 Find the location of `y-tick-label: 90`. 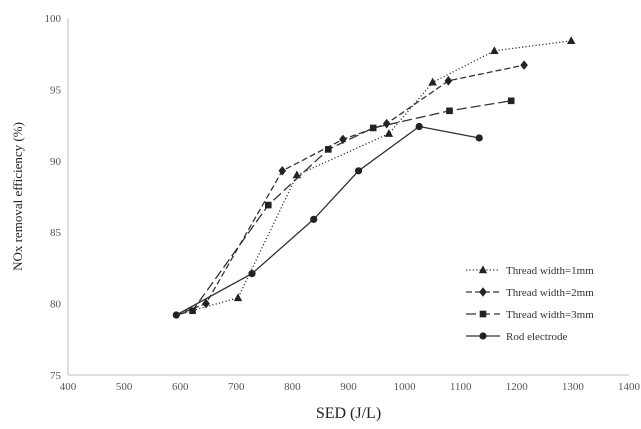

y-tick-label: 90 is located at coordinates (56, 162).